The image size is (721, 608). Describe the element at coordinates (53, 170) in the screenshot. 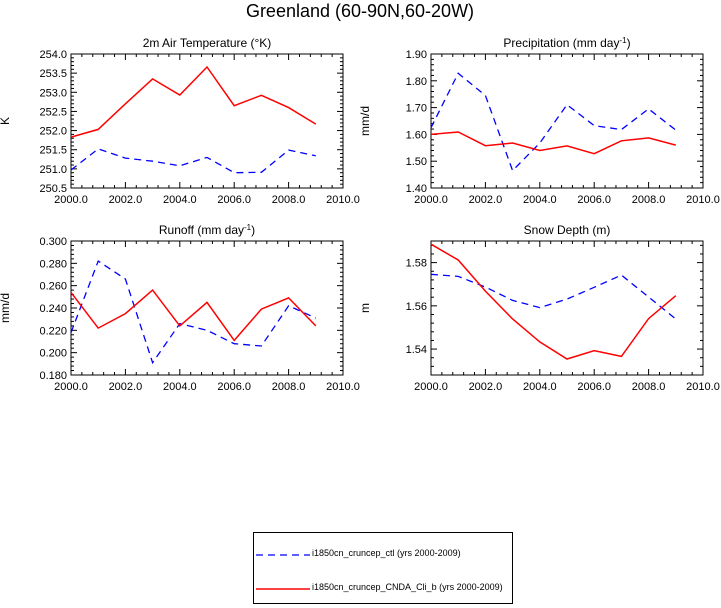

I see `y-tick-label: 251.0` at that location.